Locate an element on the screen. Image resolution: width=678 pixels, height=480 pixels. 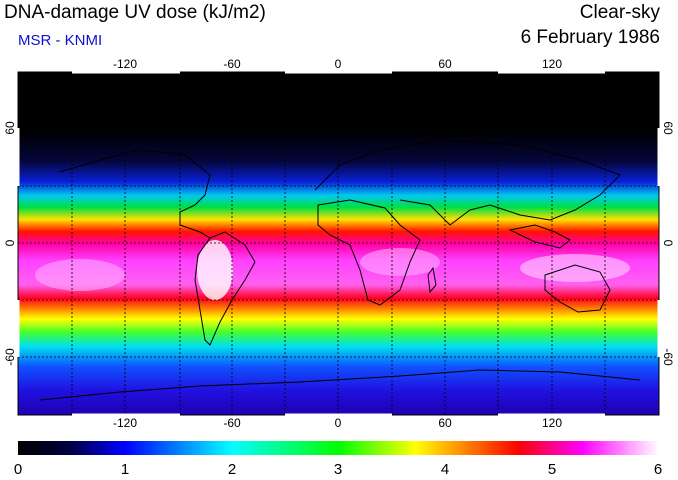
lat-labels-right: 60 0 -60 is located at coordinates (668, 243).